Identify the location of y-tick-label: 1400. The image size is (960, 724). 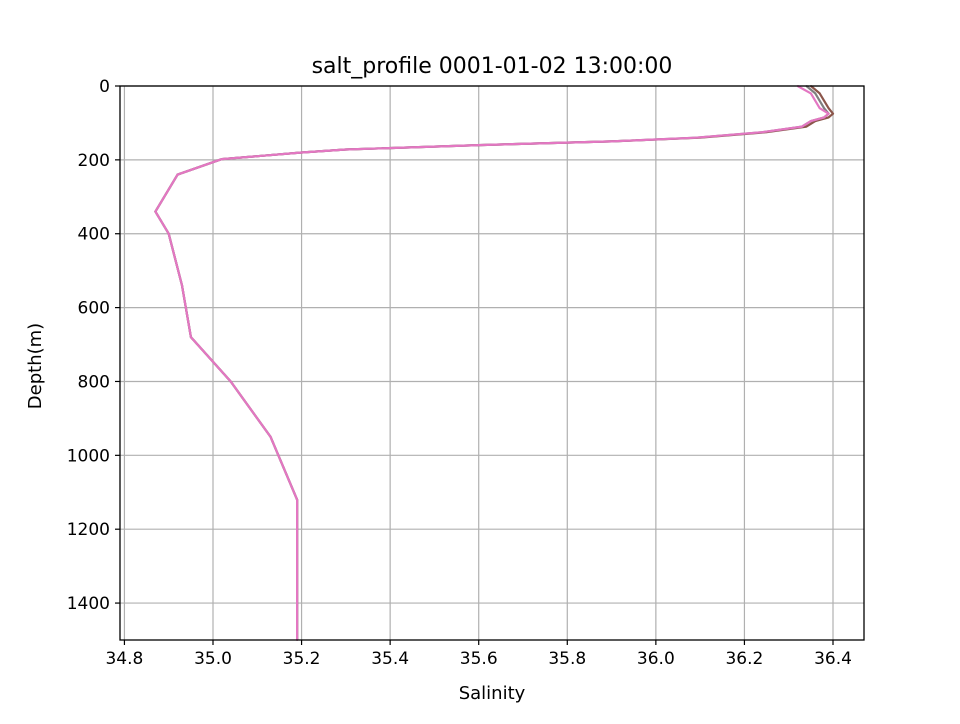
(88, 604).